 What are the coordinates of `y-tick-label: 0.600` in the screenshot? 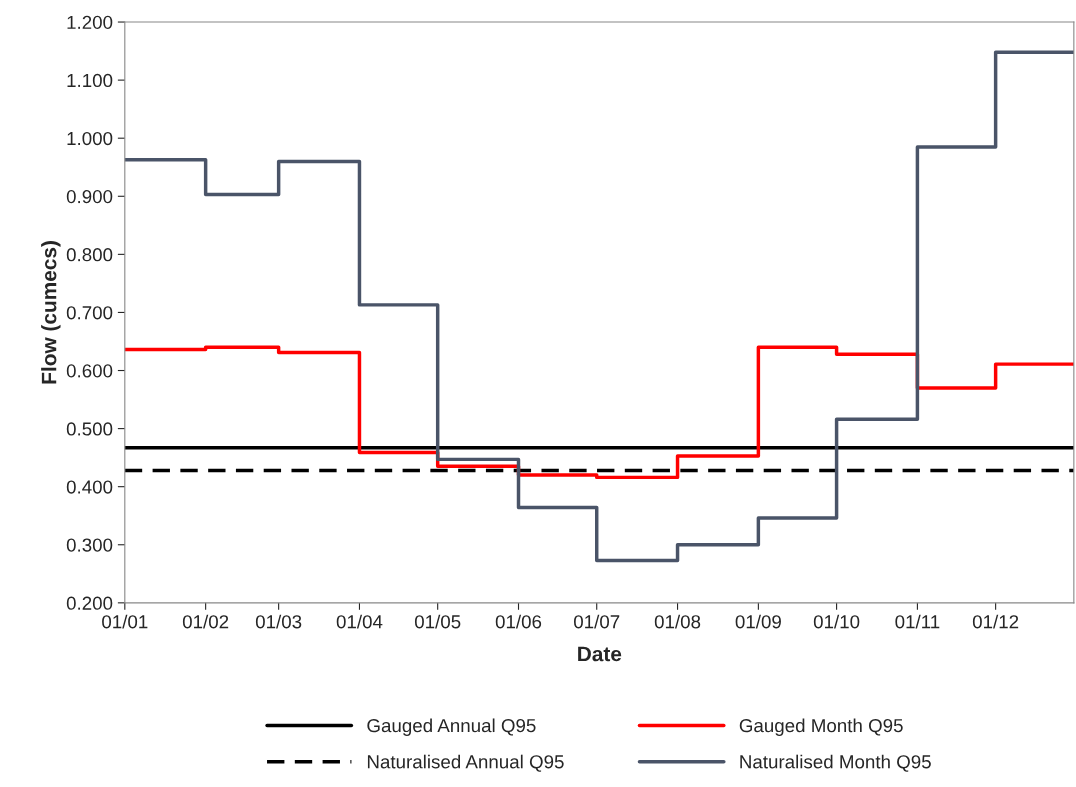 It's located at (89, 371).